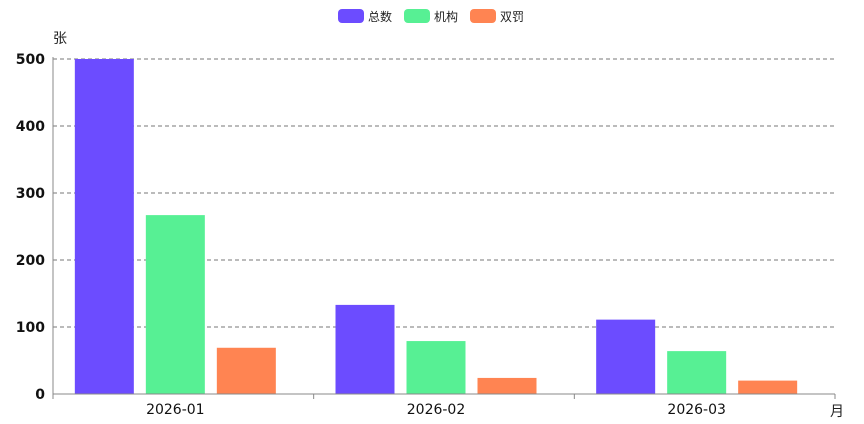 Image resolution: width=864 pixels, height=424 pixels. I want to click on legend-label: 双罚, so click(512, 17).